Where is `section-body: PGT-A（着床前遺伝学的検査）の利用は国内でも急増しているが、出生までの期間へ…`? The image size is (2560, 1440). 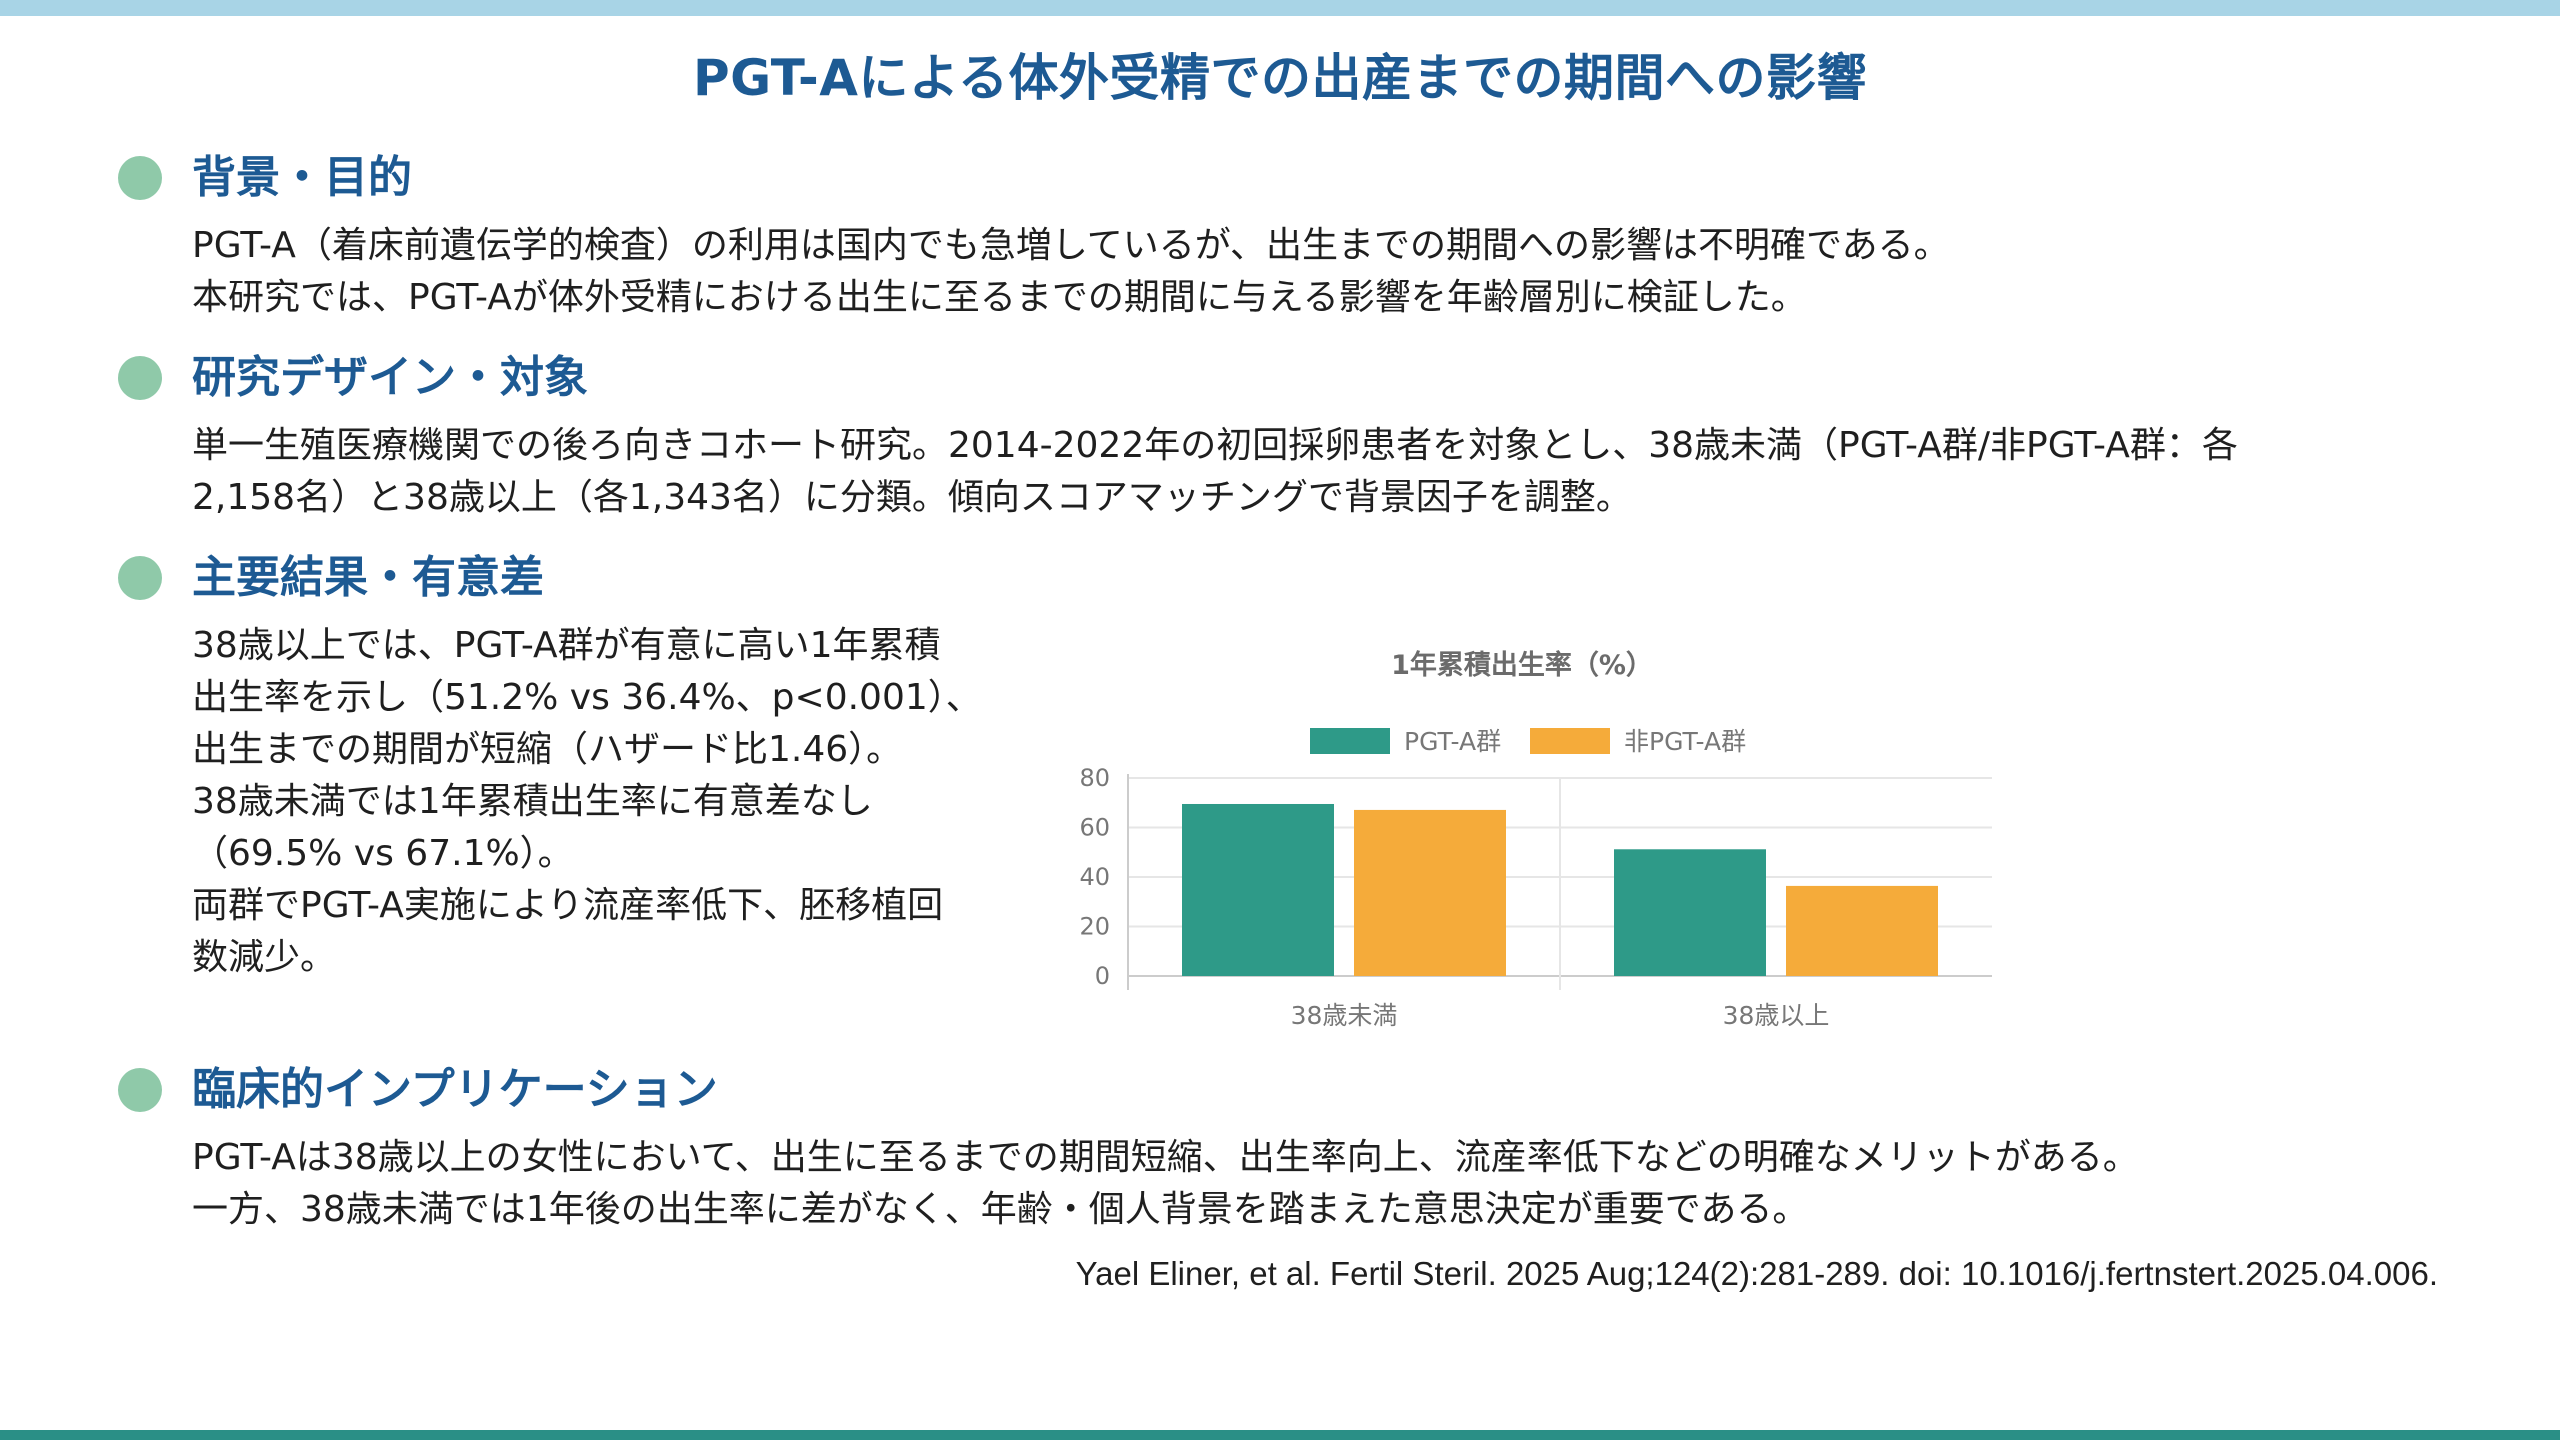
section-body: PGT-A（着床前遺伝学的検査）の利用は国内でも急増しているが、出生までの期間へ… is located at coordinates (1335, 272).